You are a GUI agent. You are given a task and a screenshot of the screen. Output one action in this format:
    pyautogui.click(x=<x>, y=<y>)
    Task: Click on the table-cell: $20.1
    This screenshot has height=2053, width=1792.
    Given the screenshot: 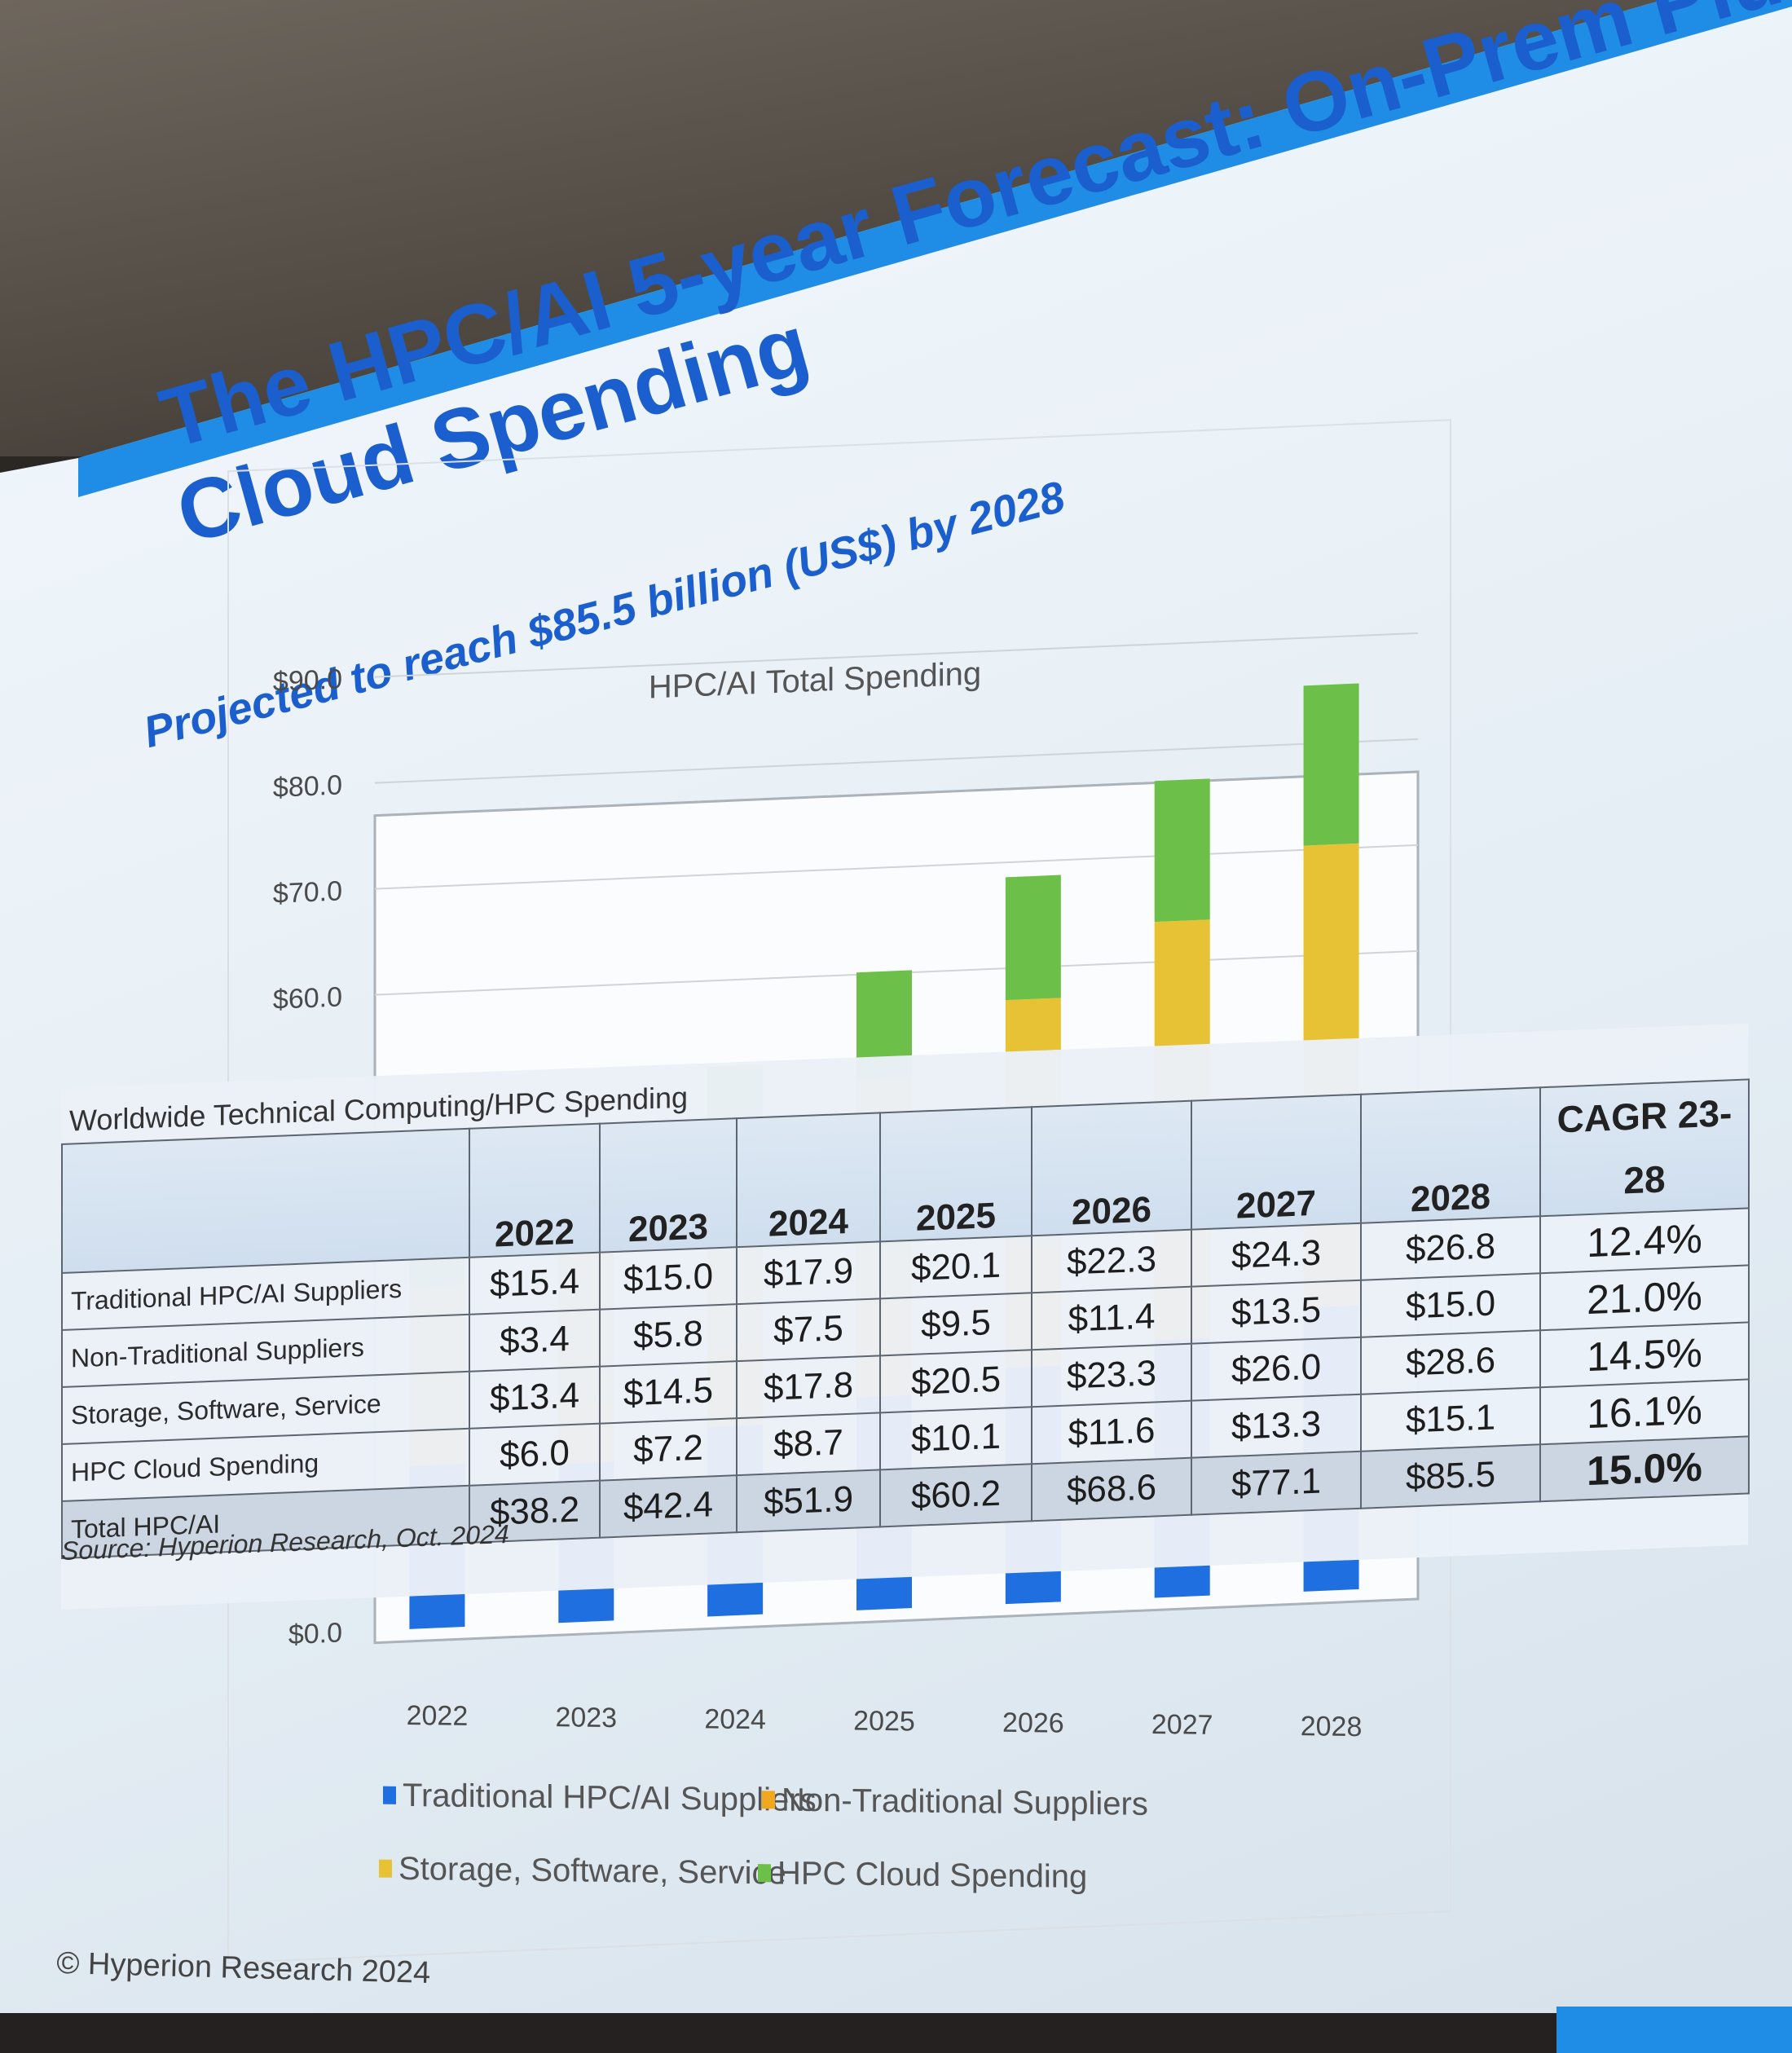 What is the action you would take?
    pyautogui.click(x=956, y=1267)
    